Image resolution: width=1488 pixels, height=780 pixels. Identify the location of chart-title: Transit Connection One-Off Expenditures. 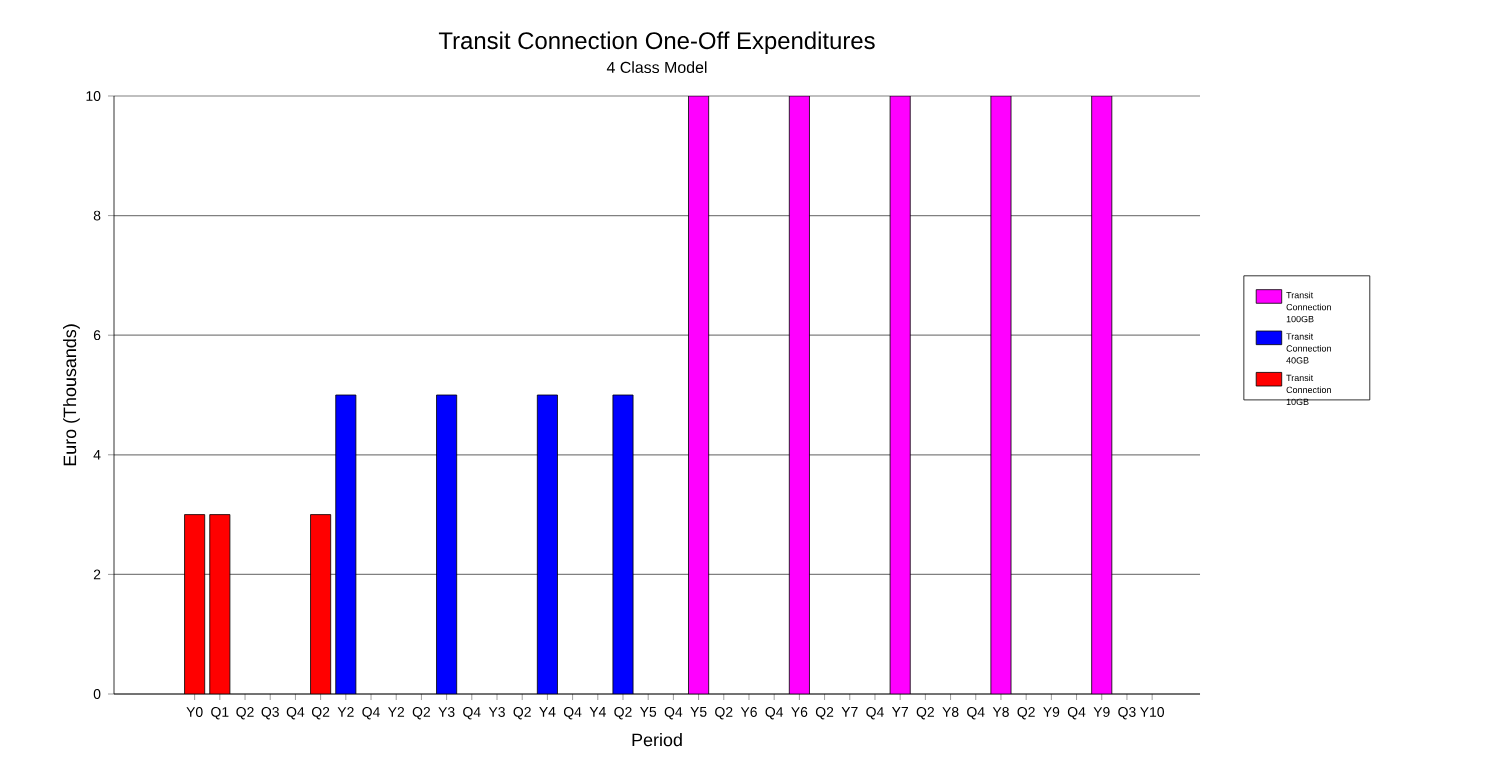
(656, 42).